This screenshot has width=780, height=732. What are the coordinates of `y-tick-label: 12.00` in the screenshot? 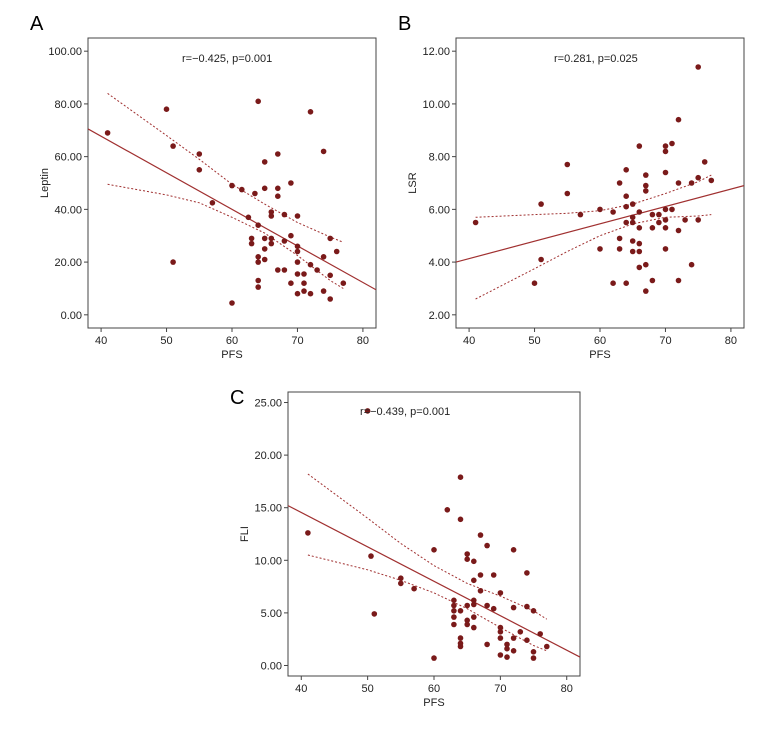 It's located at (436, 52).